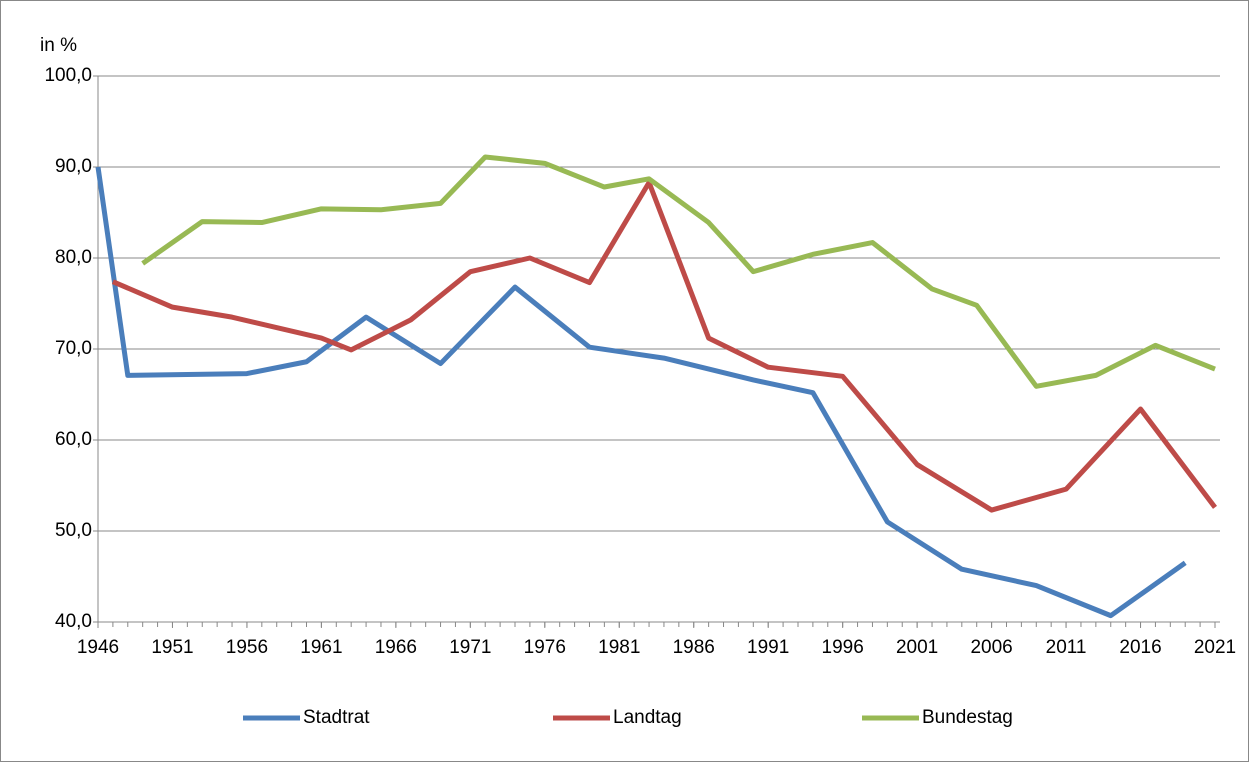 The height and width of the screenshot is (763, 1250). Describe the element at coordinates (73, 166) in the screenshot. I see `y-tick-label: 90,0` at that location.